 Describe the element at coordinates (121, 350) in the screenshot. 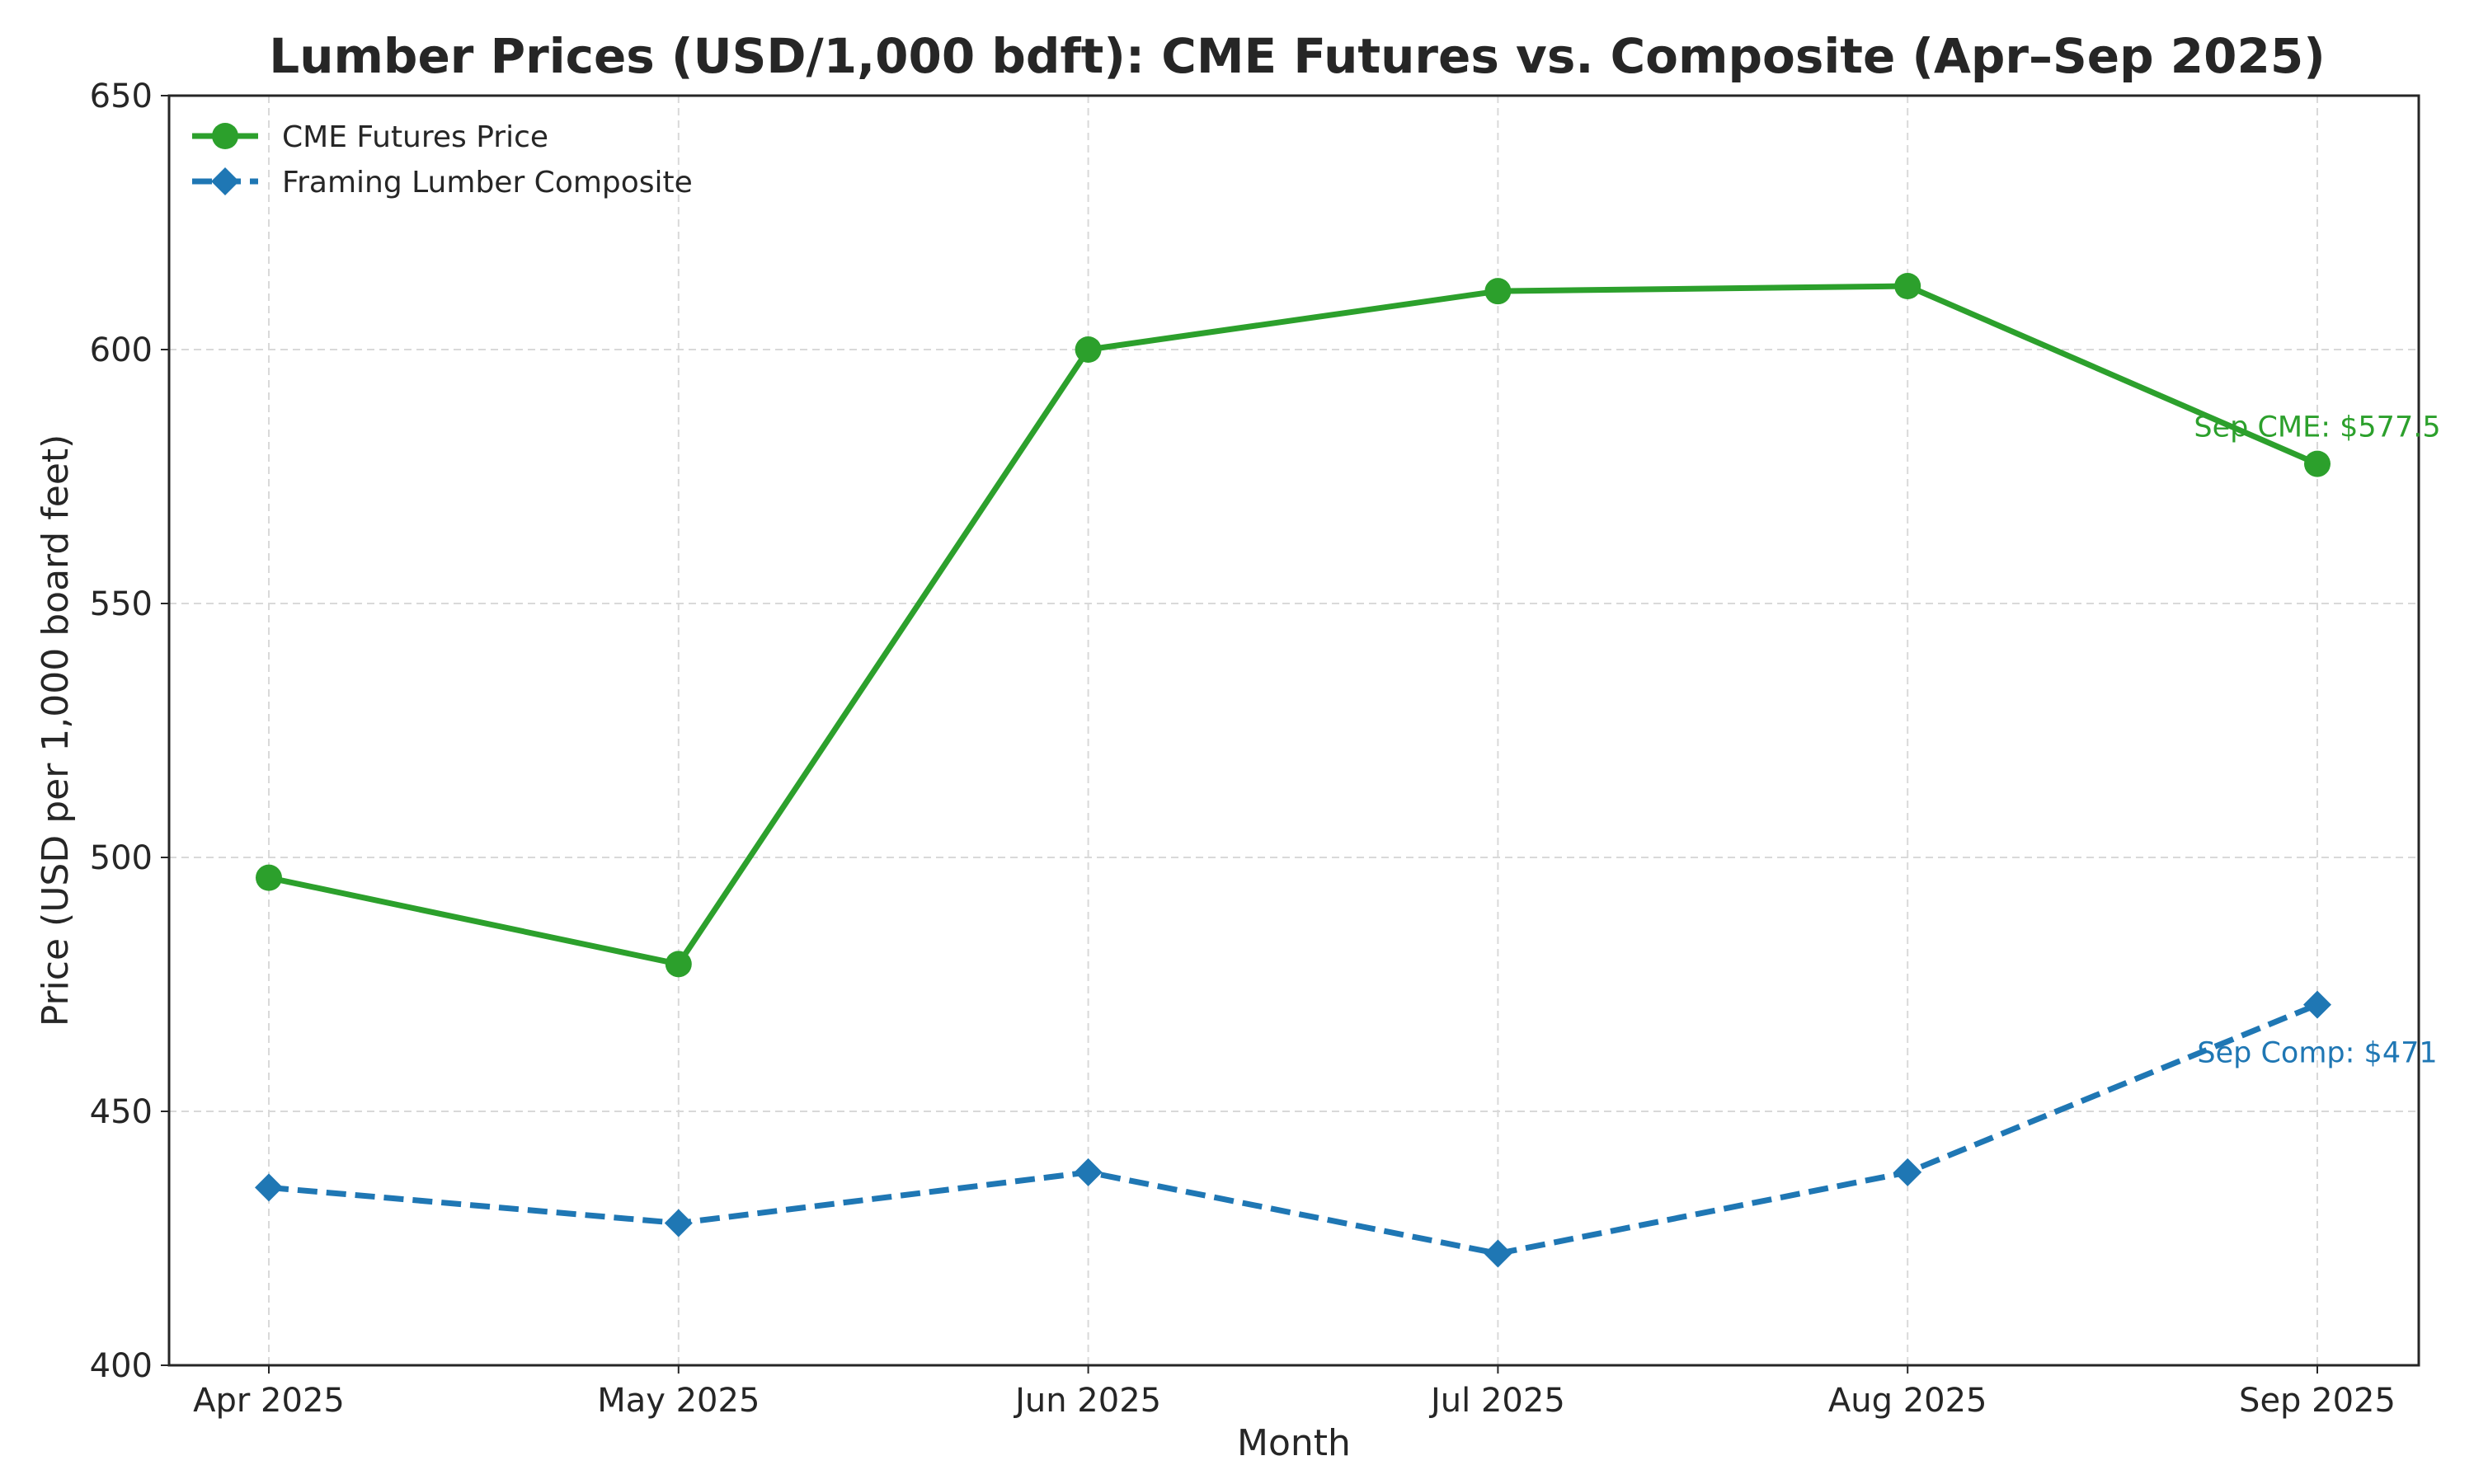

I see `y-tick-label: 600` at that location.